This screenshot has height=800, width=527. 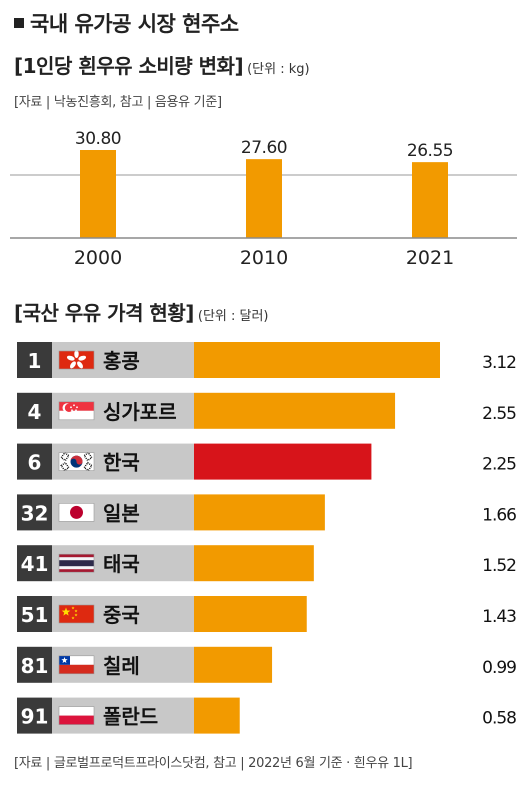 I want to click on chart1-title-text: [1인당 흰우유 소비량 변화], so click(x=129, y=66).